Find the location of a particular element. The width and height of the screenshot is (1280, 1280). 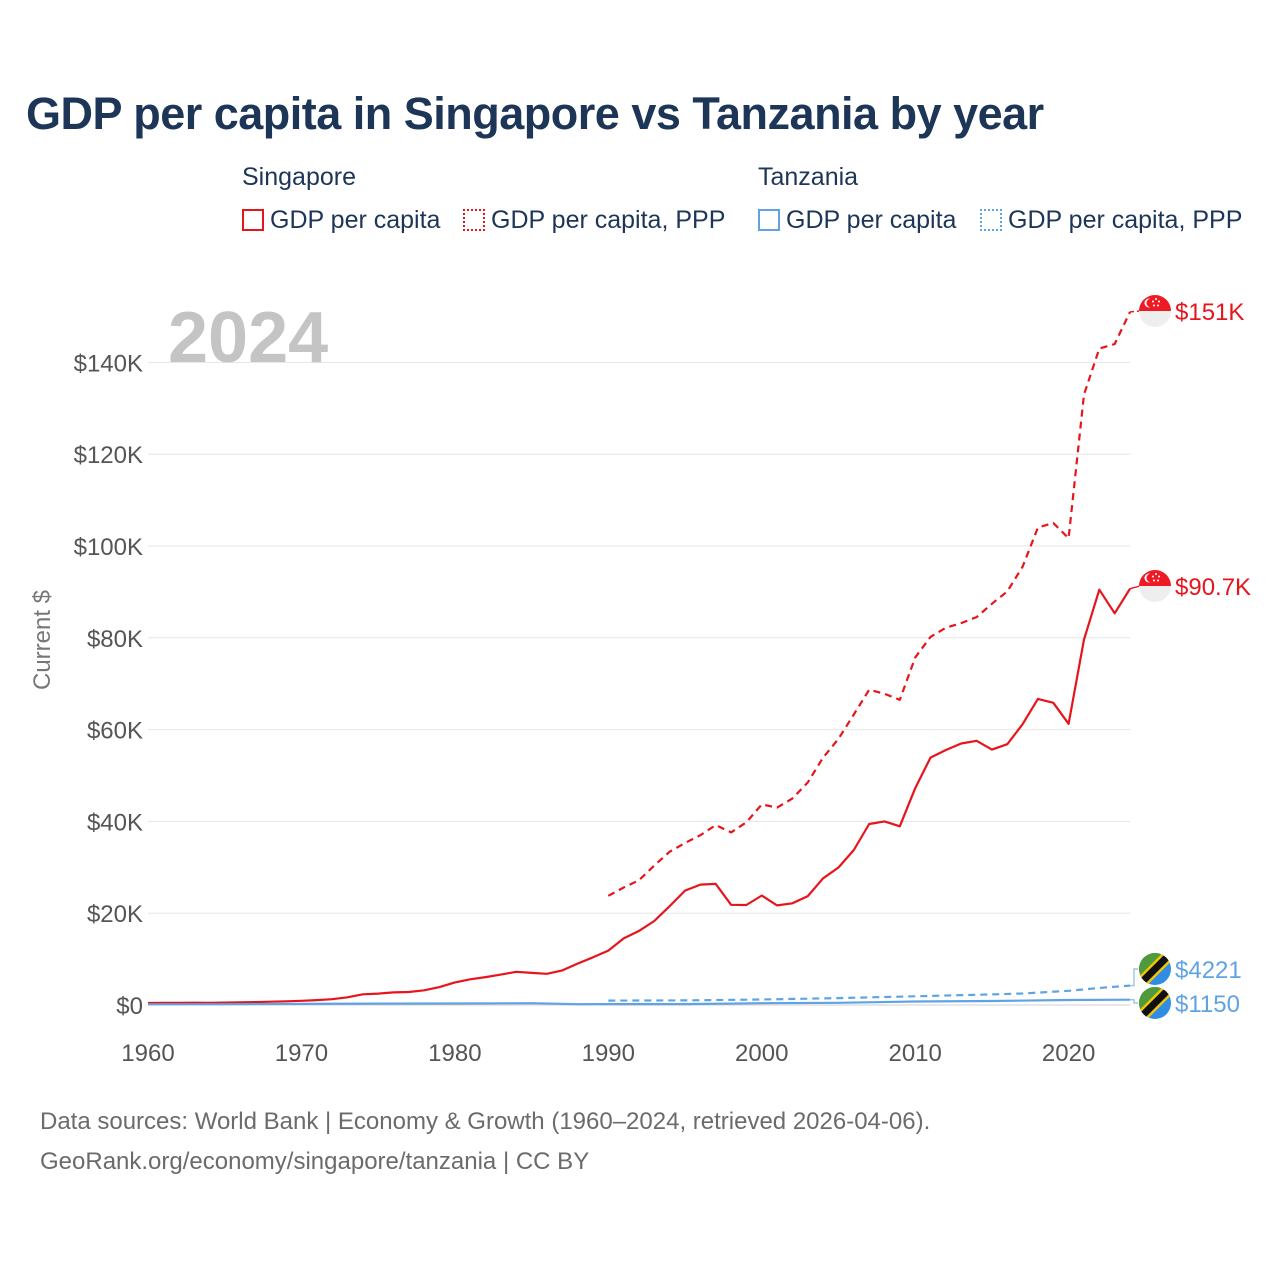

legend-swatch-solid-blue is located at coordinates (769, 220).